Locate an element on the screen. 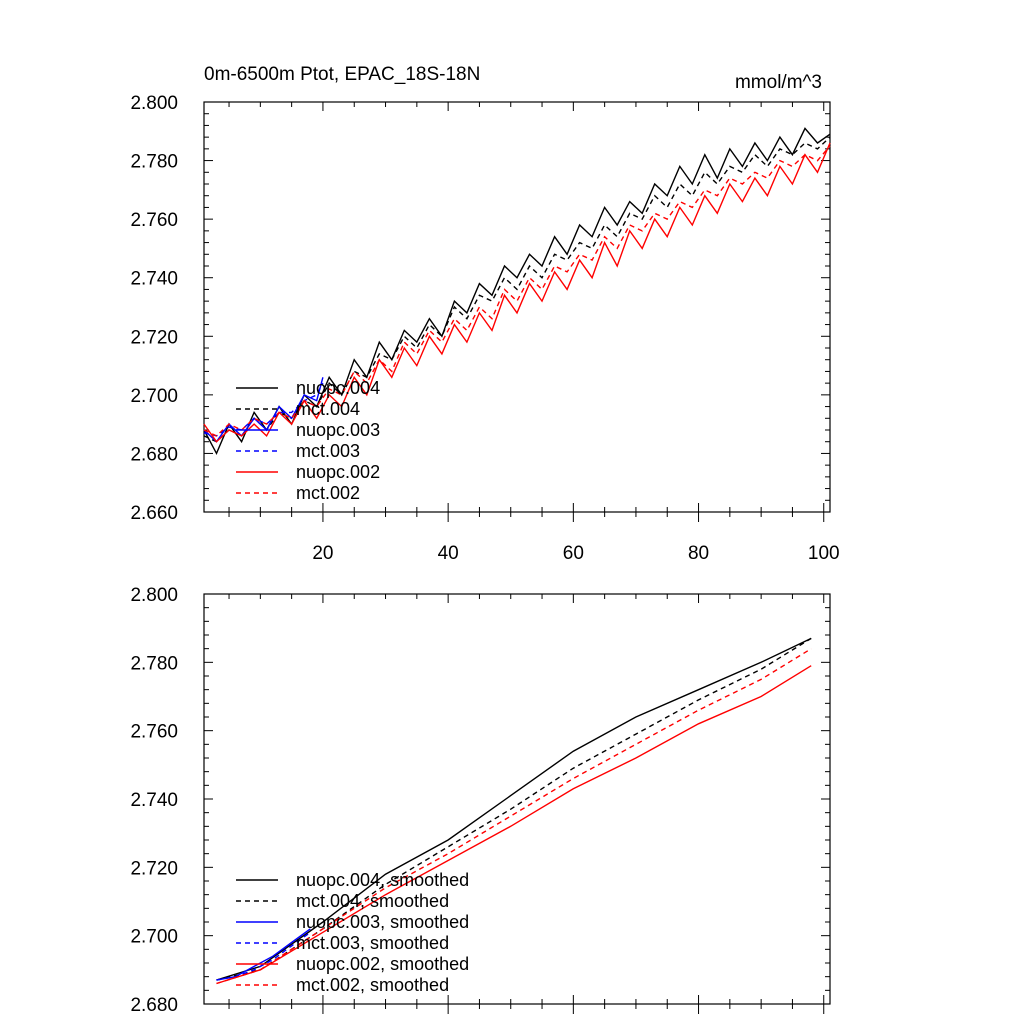 The image size is (1024, 1024). units-label: mmol/m^3 is located at coordinates (778, 82).